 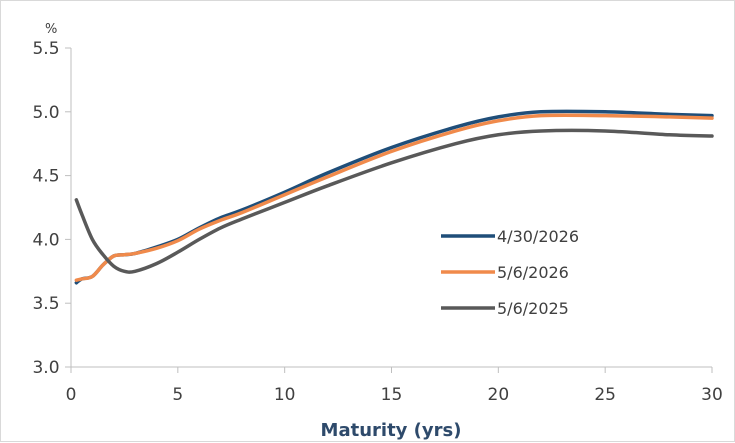 What do you see at coordinates (533, 308) in the screenshot?
I see `legend-label: 5/6/2025` at bounding box center [533, 308].